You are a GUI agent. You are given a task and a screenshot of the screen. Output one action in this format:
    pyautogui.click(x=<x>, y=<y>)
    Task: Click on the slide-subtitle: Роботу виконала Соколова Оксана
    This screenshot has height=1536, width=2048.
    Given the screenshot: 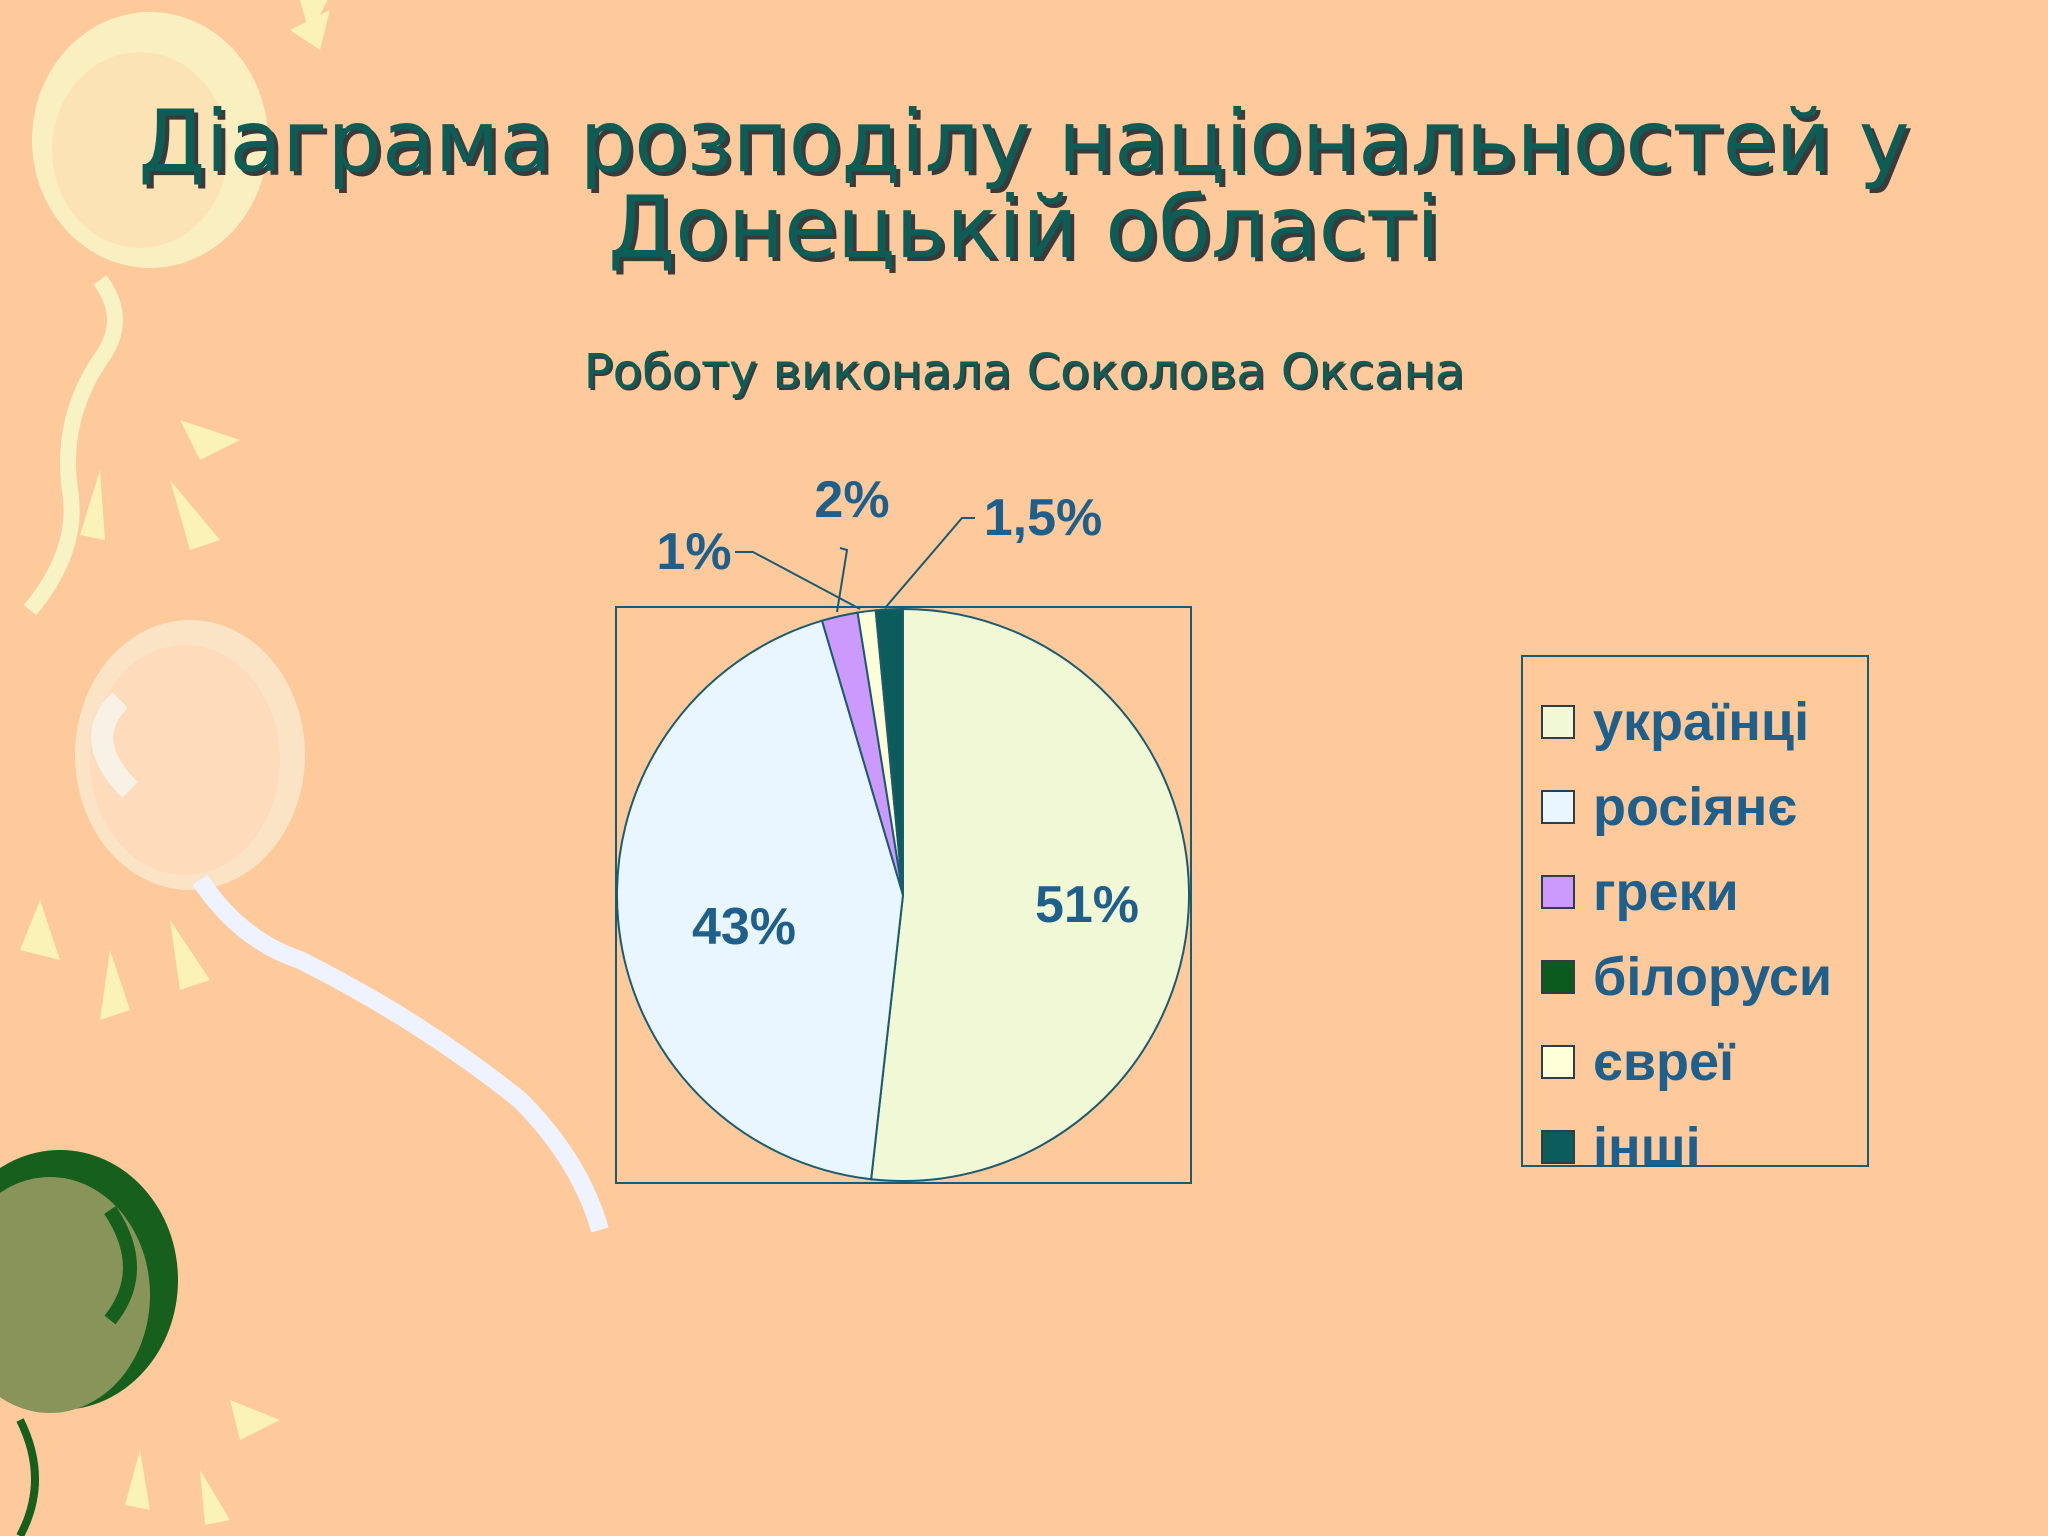 What is the action you would take?
    pyautogui.click(x=1024, y=372)
    